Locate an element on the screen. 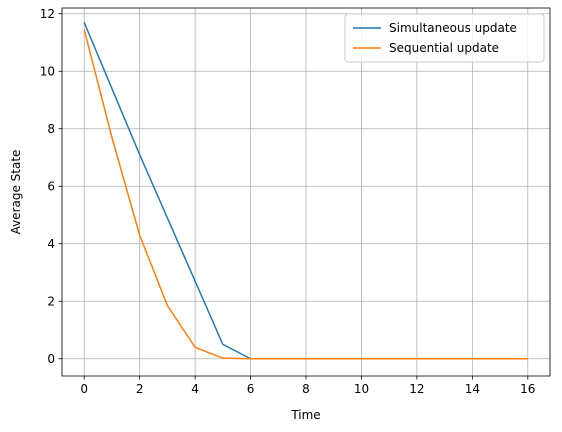 Image resolution: width=562 pixels, height=432 pixels. y-axis-label: Average State is located at coordinates (16, 192).